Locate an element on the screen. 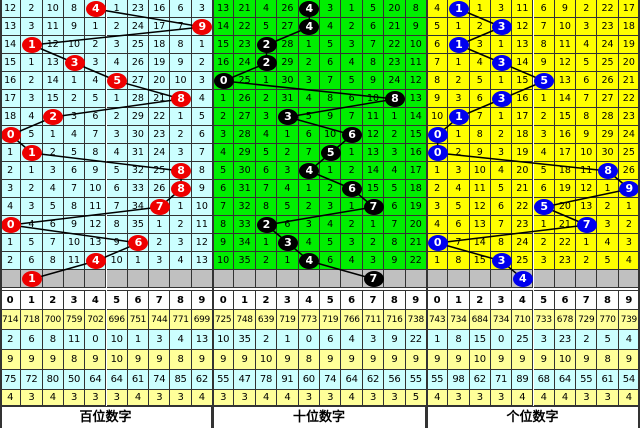 This screenshot has height=428, width=640. hit-ball: 7 is located at coordinates (159, 207).